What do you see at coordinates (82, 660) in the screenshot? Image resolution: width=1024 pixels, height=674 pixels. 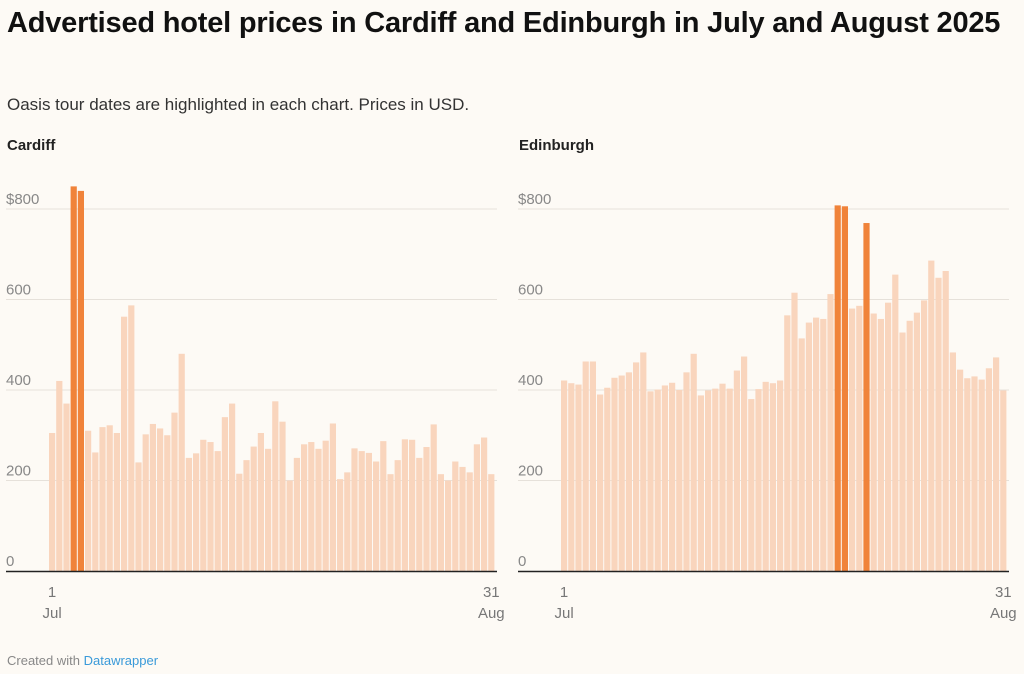 I see `footer-credit: Created with Datawrapper` at bounding box center [82, 660].